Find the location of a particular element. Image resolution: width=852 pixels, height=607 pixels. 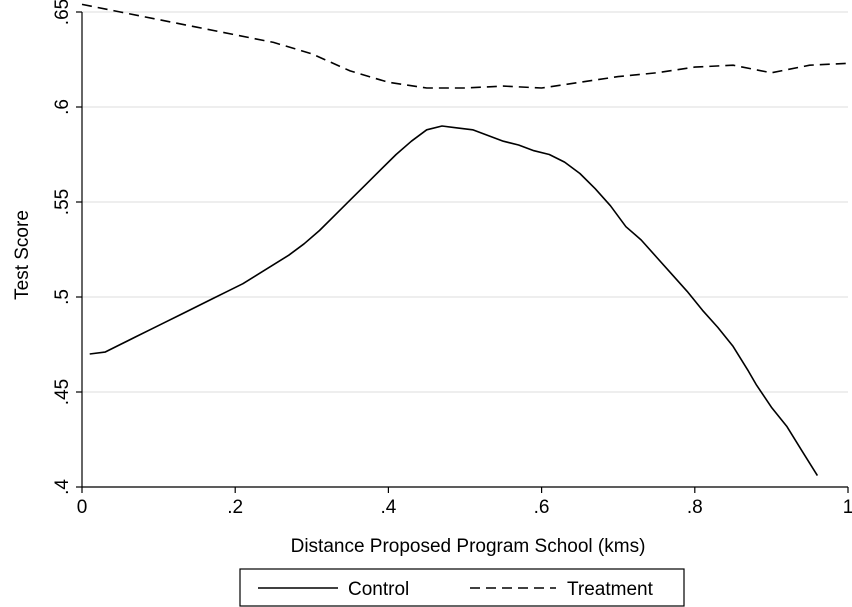

x-tick-label: 0 is located at coordinates (82, 507).